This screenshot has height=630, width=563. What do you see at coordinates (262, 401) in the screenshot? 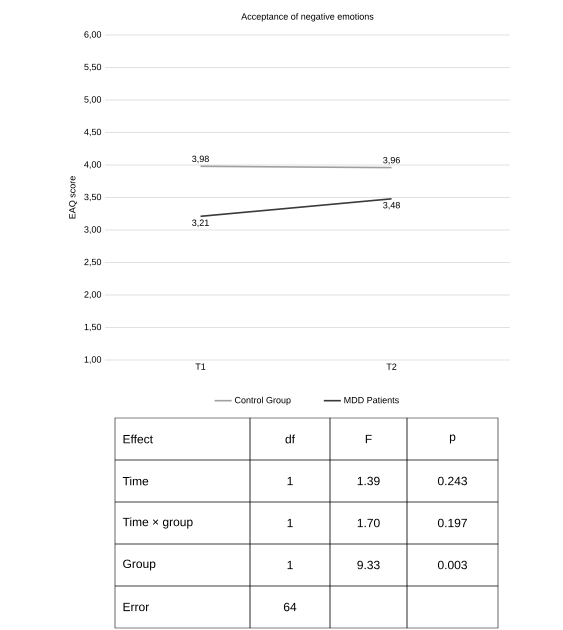
I see `legend-label: Control Group` at bounding box center [262, 401].